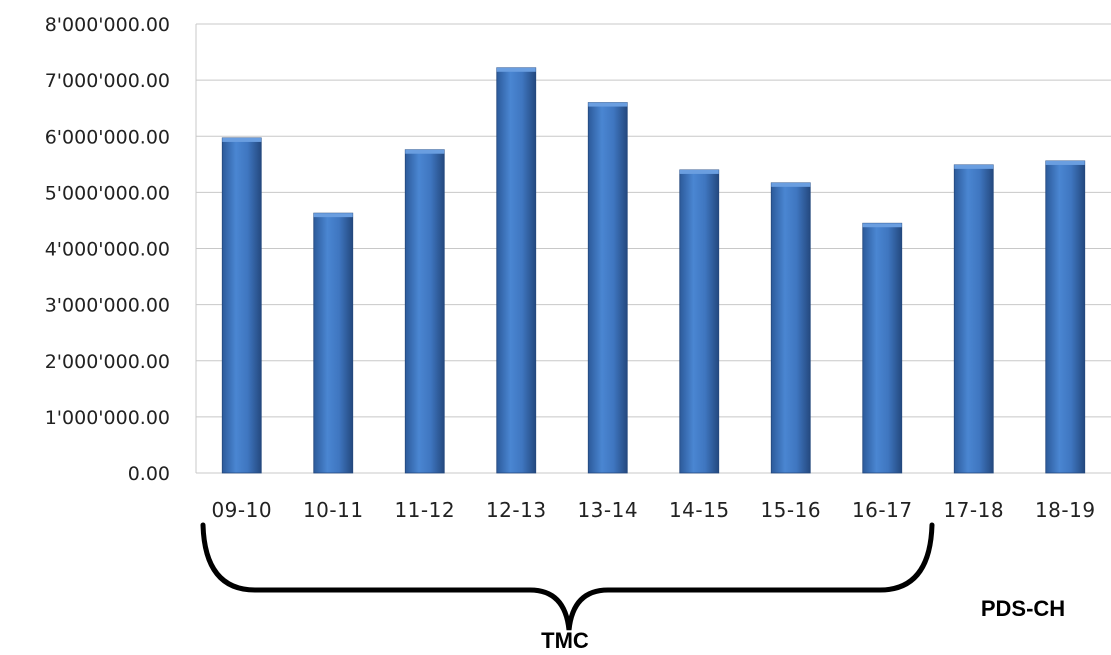 The height and width of the screenshot is (655, 1111). I want to click on x-tick-label: 10-11, so click(333, 510).